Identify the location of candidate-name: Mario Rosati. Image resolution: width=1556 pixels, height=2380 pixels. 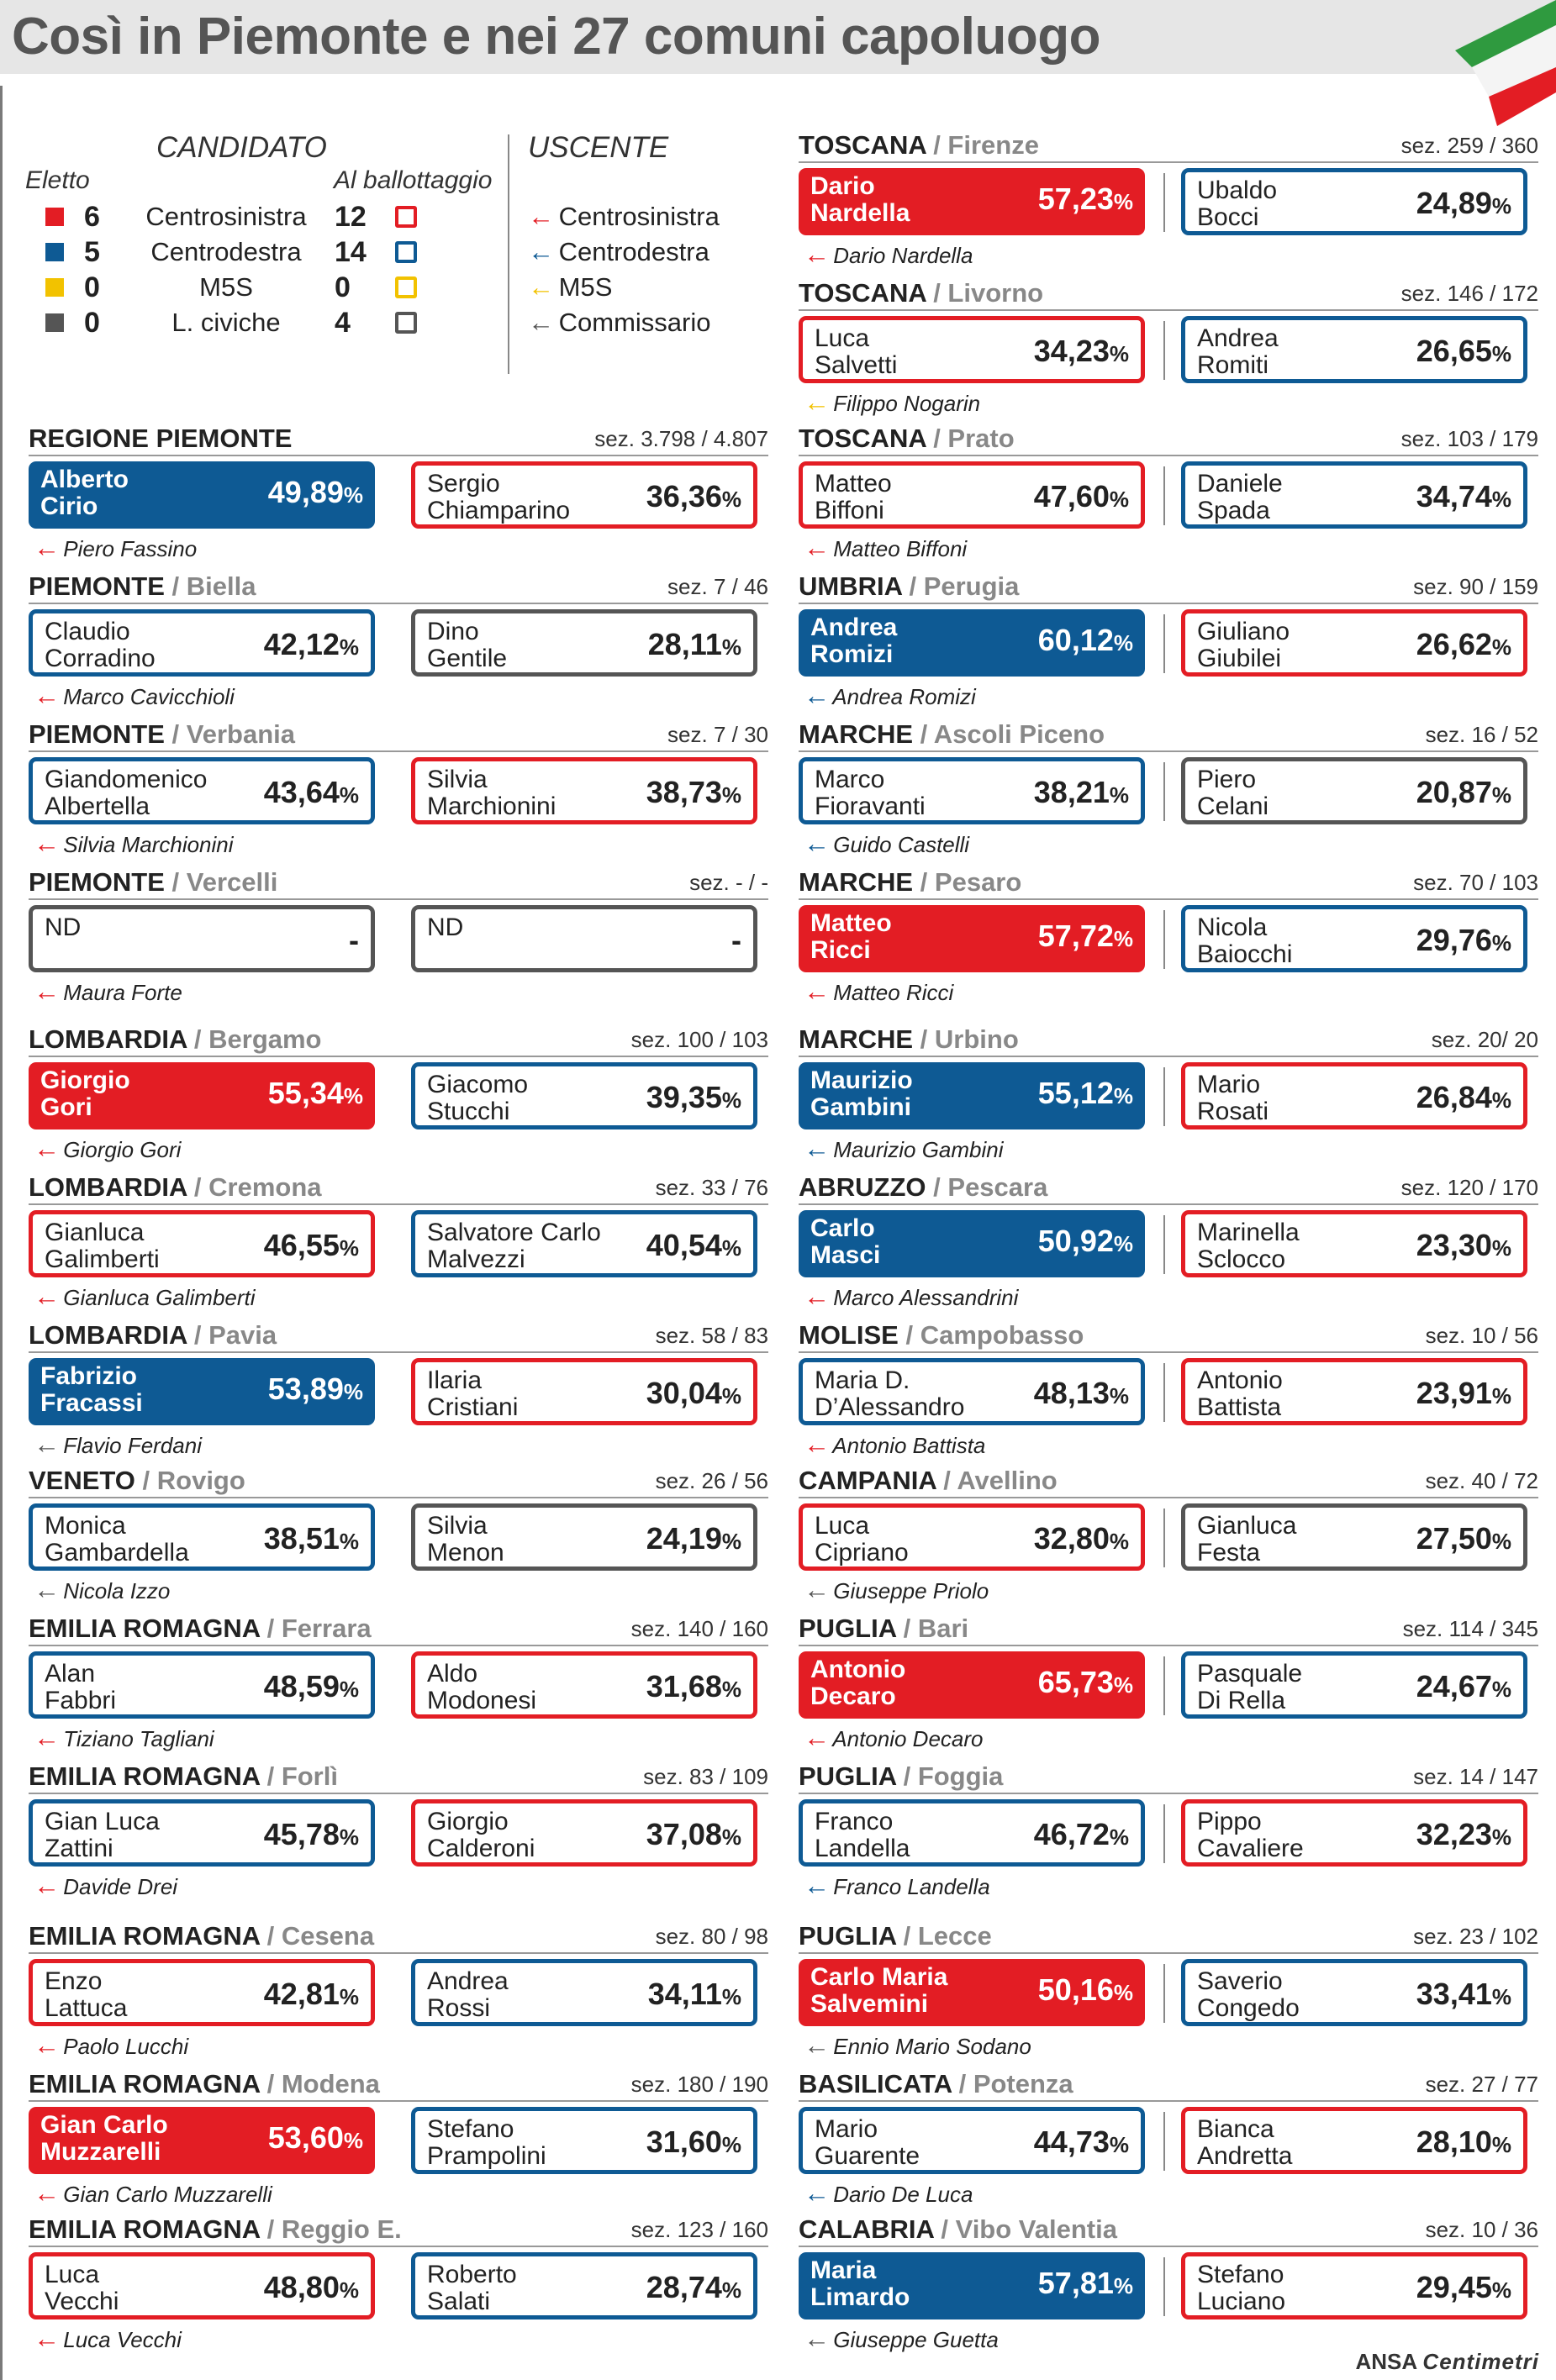
(1233, 1098).